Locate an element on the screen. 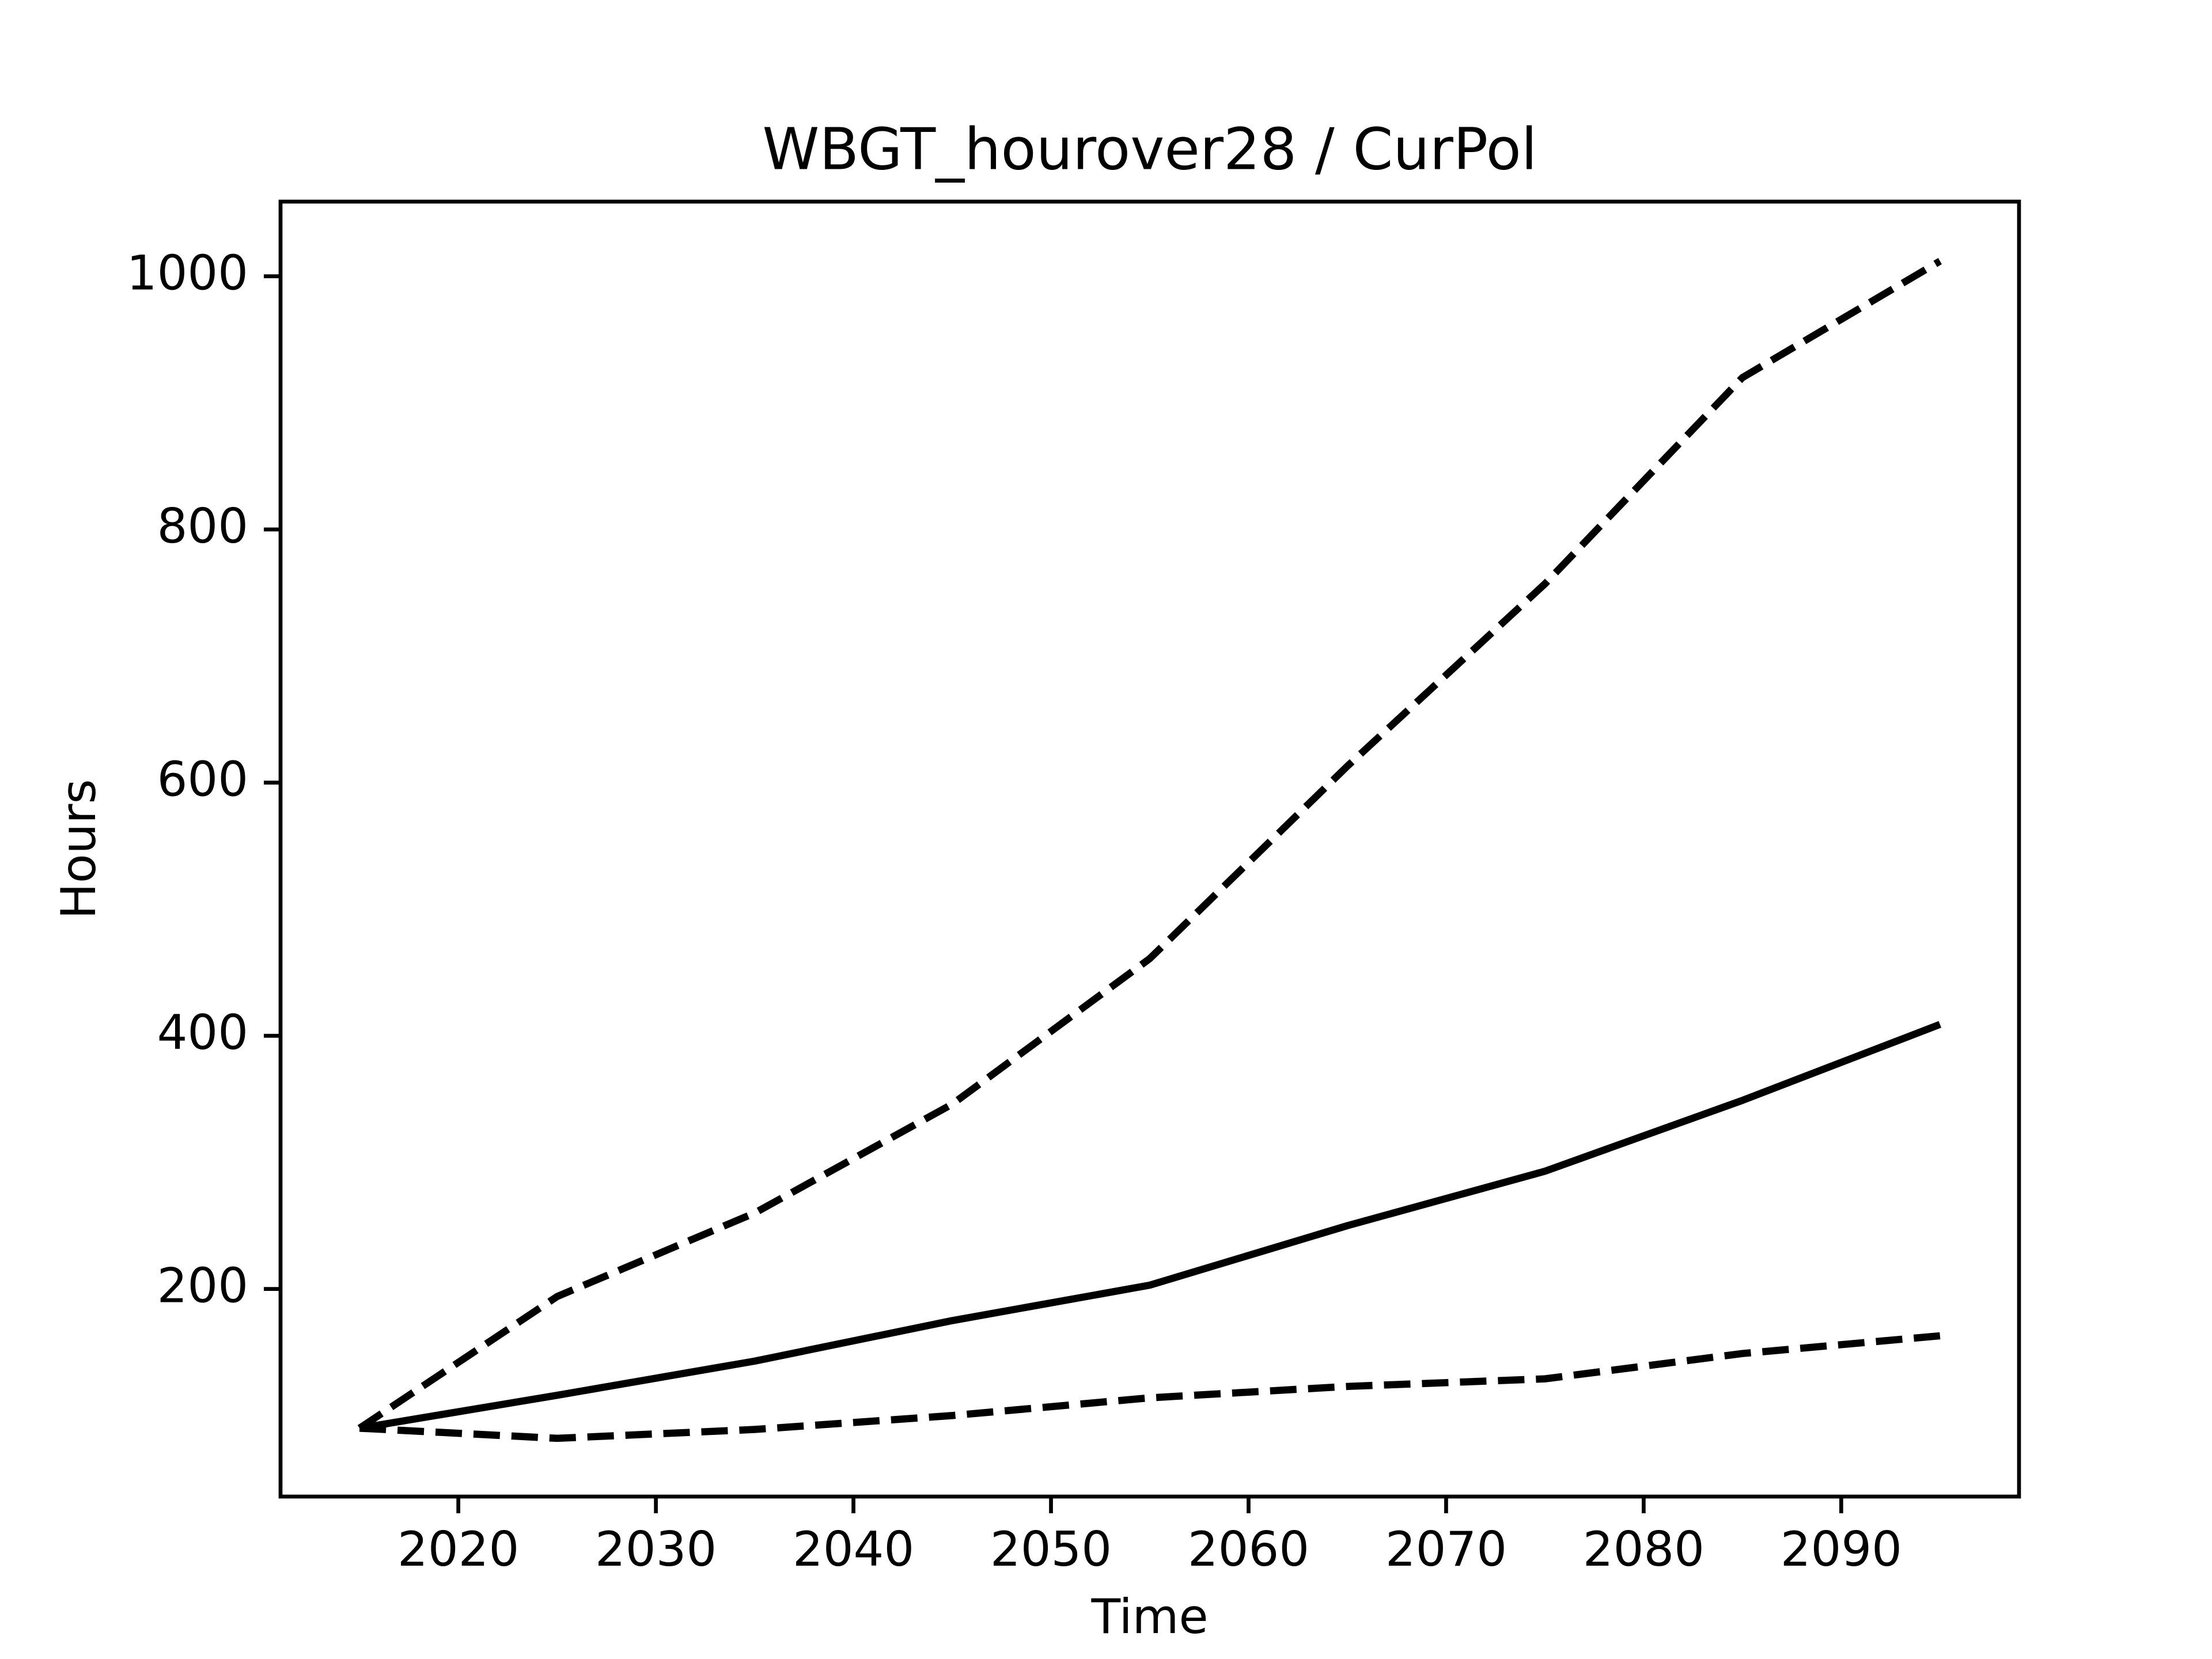 Image resolution: width=2212 pixels, height=1659 pixels. x-tick-label: 2080 is located at coordinates (1644, 1549).